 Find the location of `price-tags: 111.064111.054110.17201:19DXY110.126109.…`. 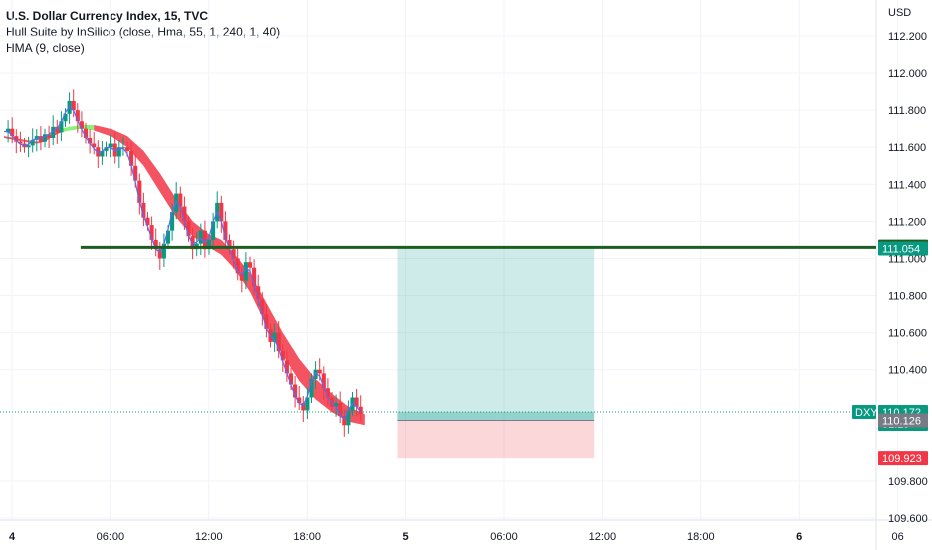

price-tags: 111.064111.054110.17201:19DXY110.126109.… is located at coordinates (890, 352).